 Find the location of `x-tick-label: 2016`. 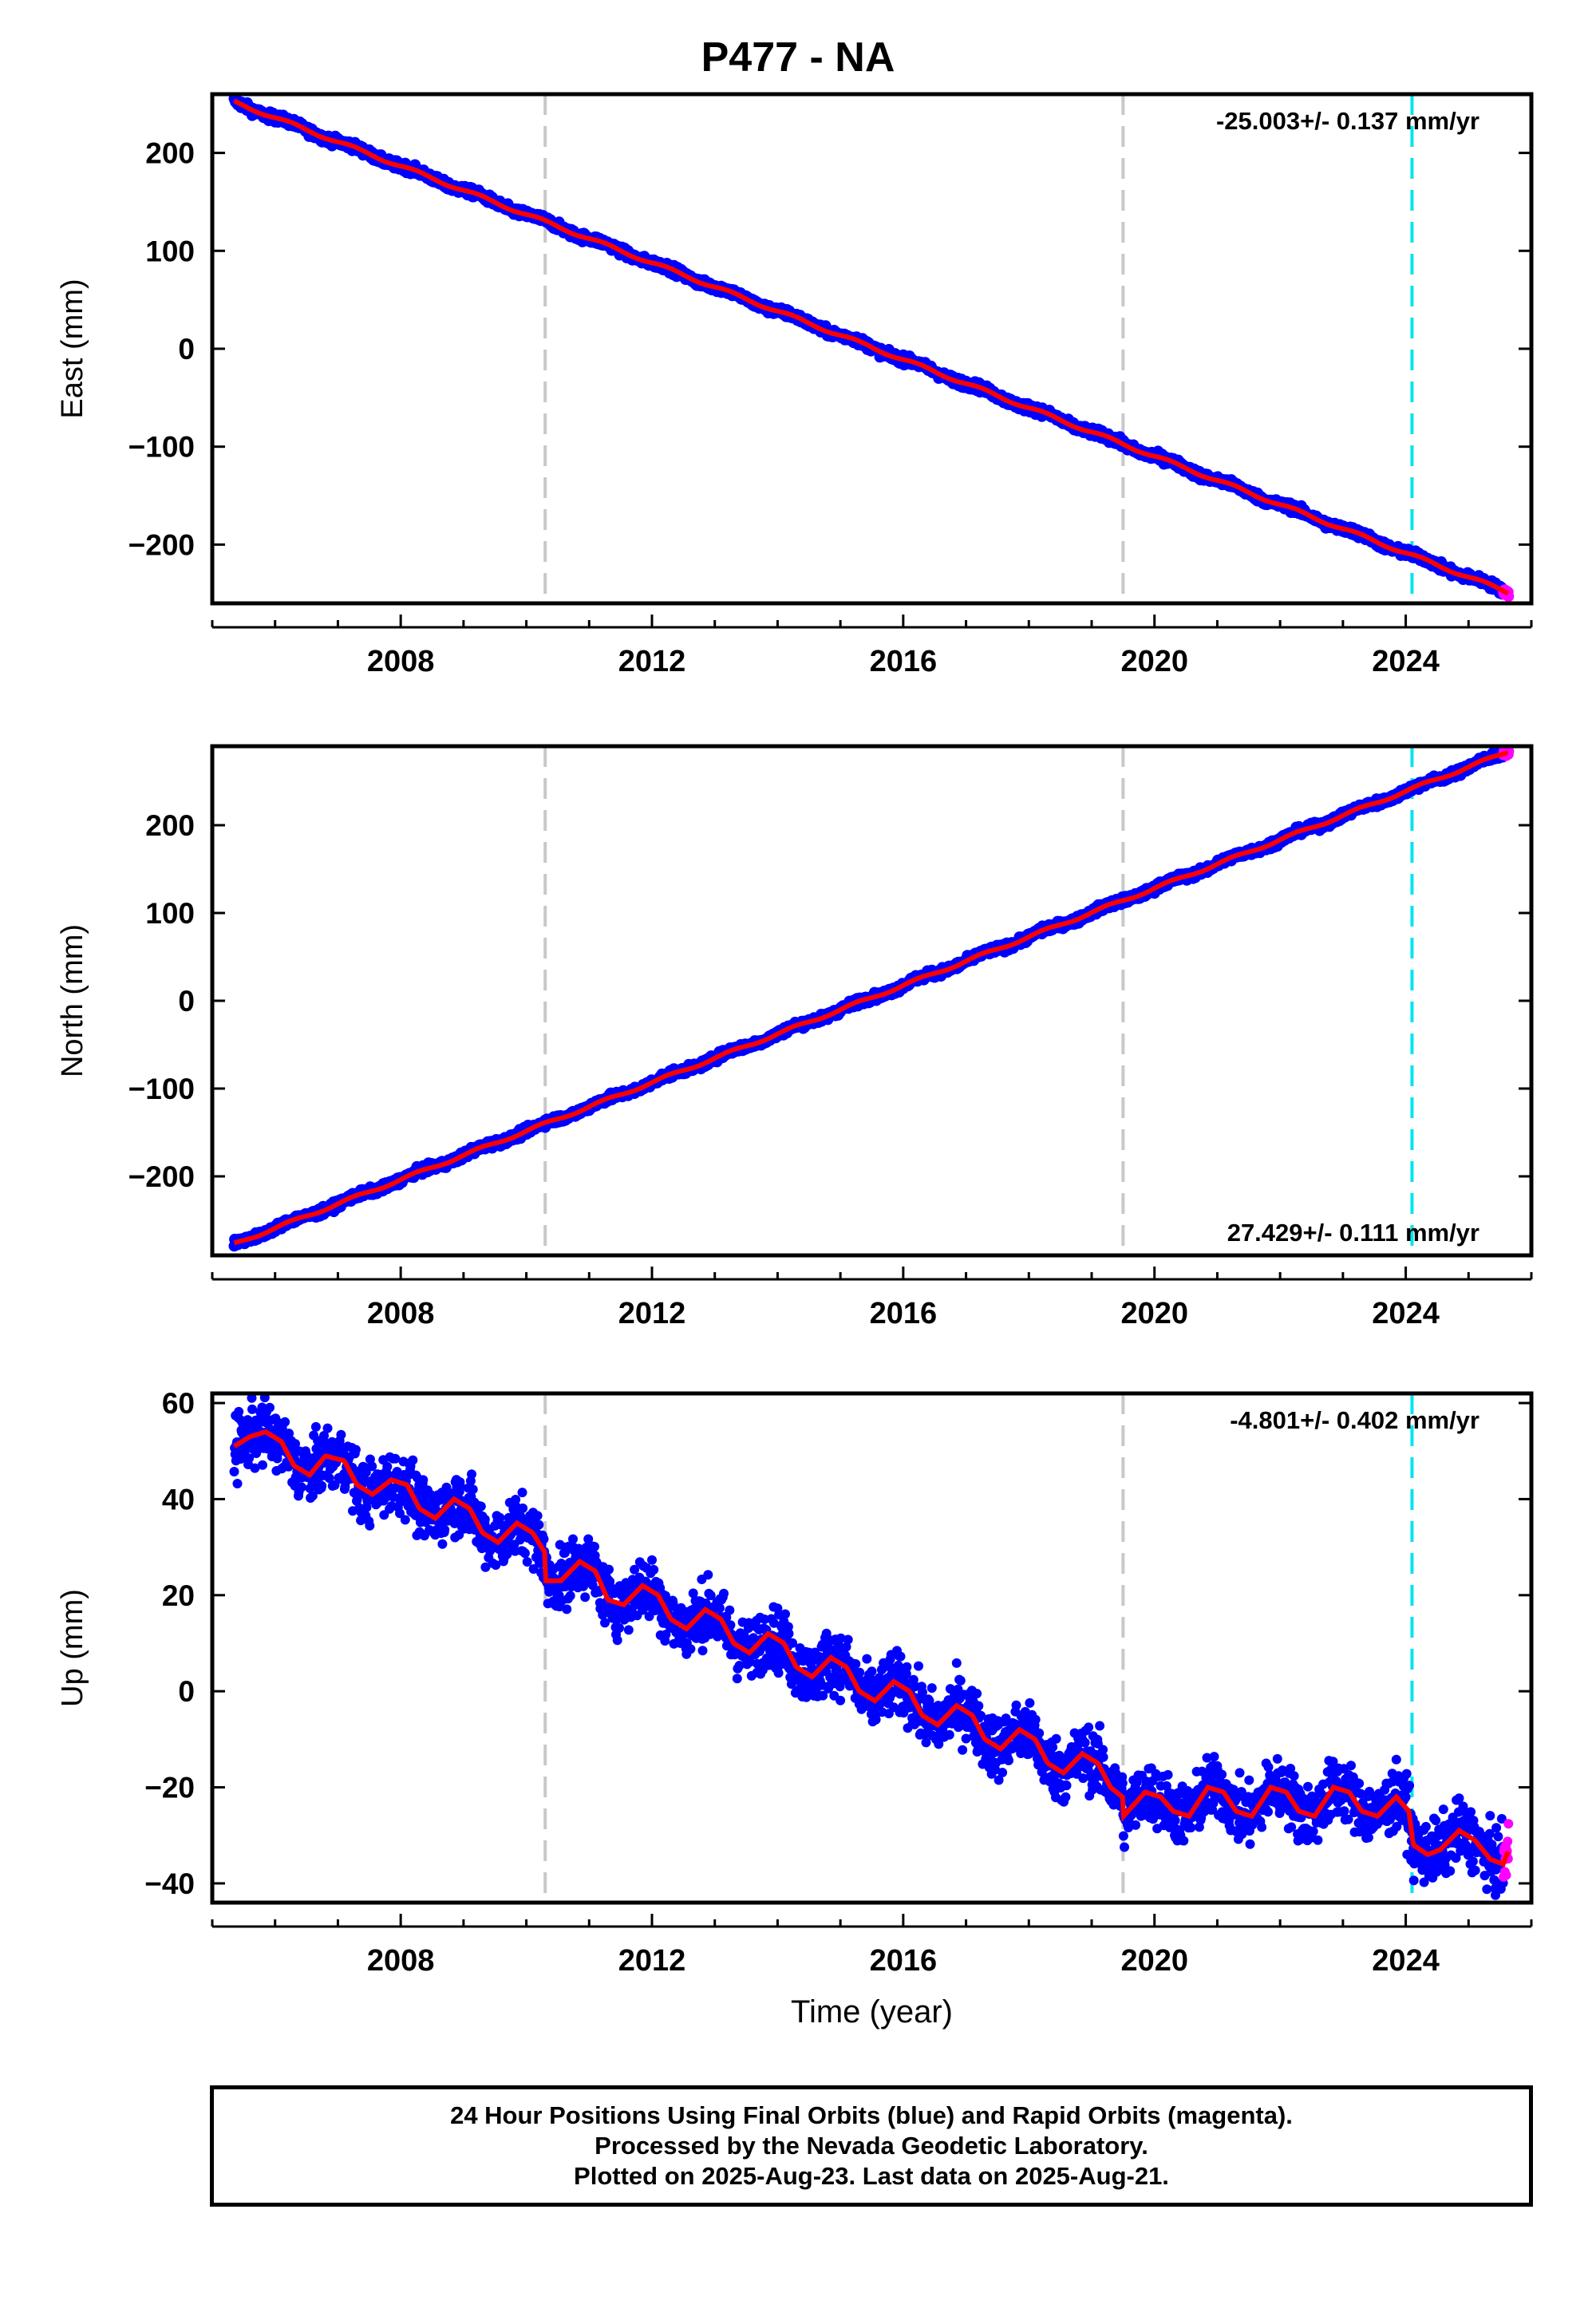

x-tick-label: 2016 is located at coordinates (904, 661).